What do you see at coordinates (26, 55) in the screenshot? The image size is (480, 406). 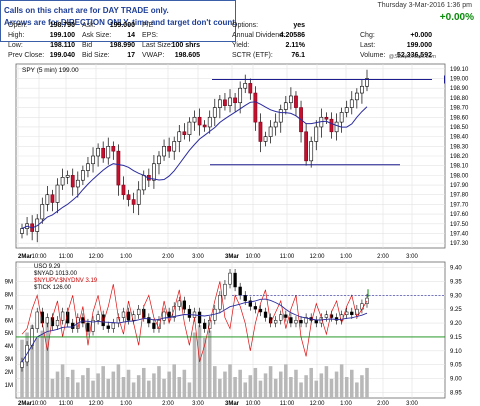 I see `hdr-label-3-0: Prev Close:` at bounding box center [26, 55].